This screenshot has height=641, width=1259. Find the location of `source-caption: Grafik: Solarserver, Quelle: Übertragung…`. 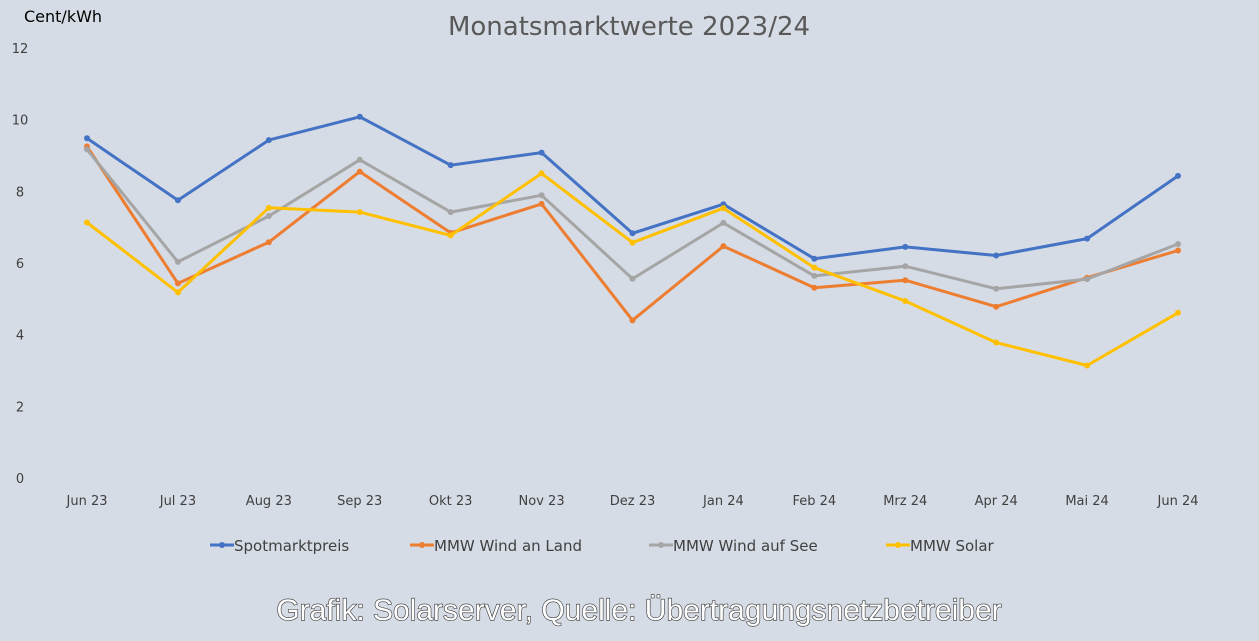

source-caption: Grafik: Solarserver, Quelle: Übertragung… is located at coordinates (638, 610).